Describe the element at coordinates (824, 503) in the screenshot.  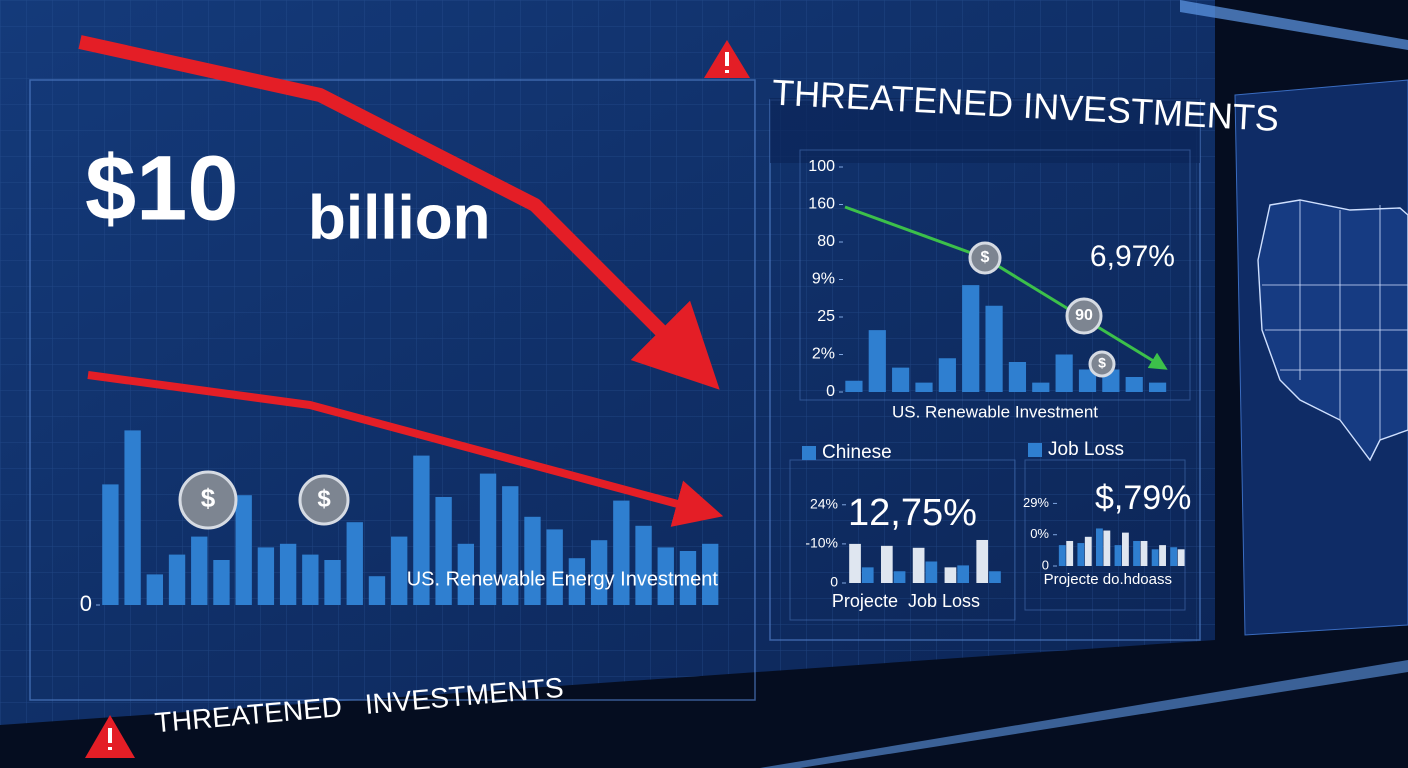
I see `y-tick-label: 24%` at that location.